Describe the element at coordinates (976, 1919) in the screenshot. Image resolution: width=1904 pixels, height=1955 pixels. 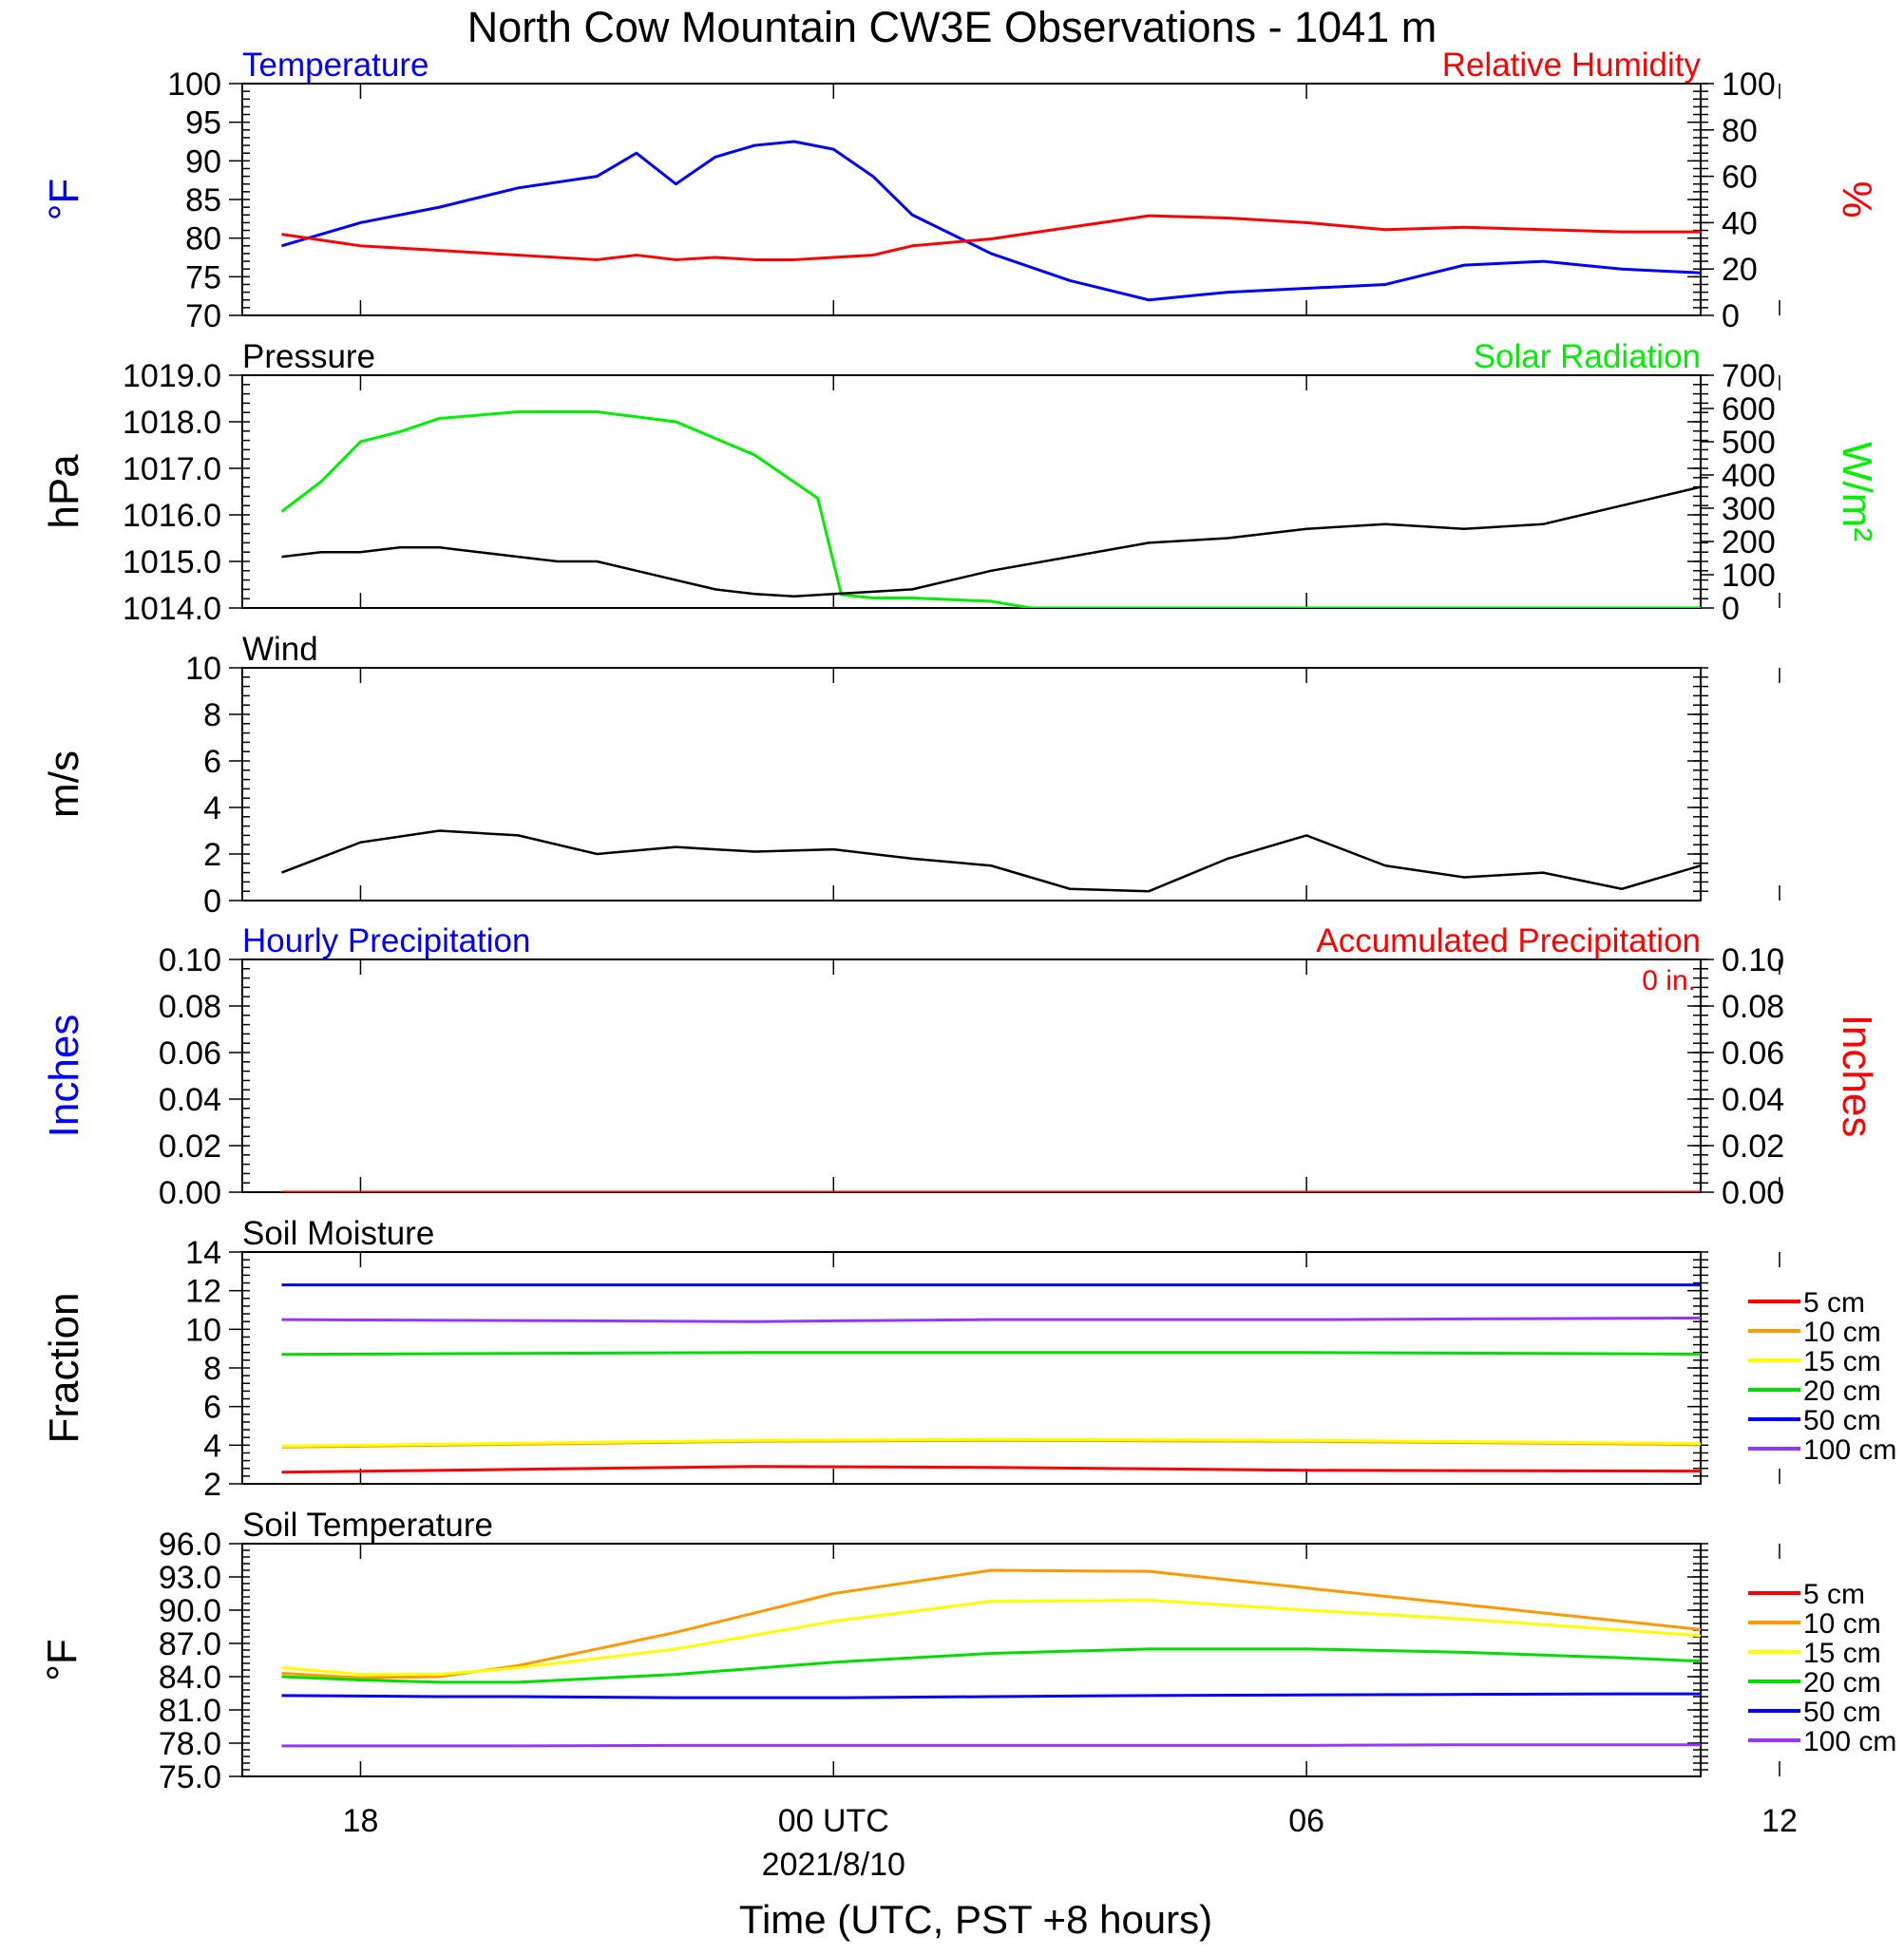
I see `x-axis-label: Time (UTC, PST +8 hours)` at that location.